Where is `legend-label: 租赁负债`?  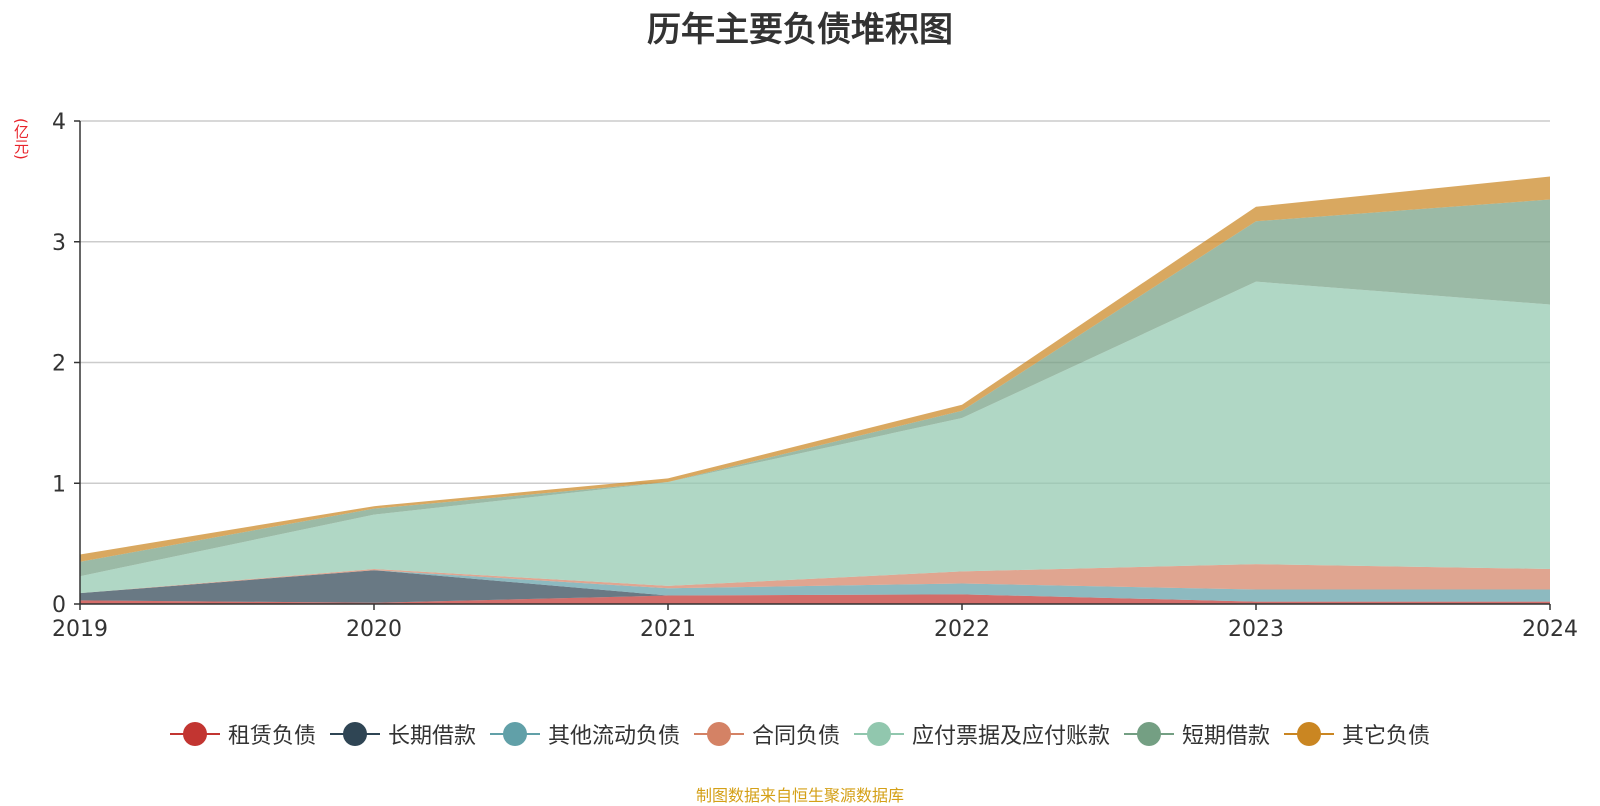 legend-label: 租赁负债 is located at coordinates (271, 736).